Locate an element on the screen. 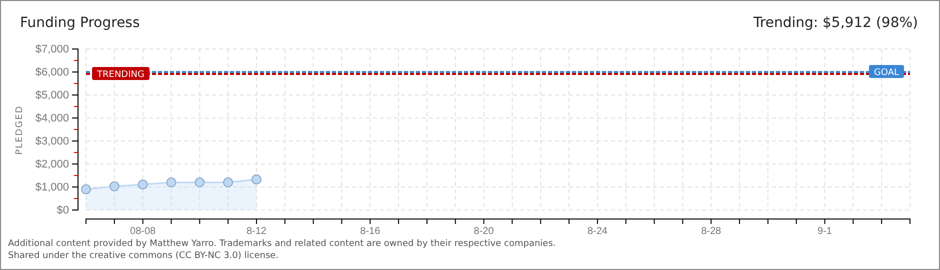 Image resolution: width=940 pixels, height=270 pixels. y-tick-label: $4,000 is located at coordinates (52, 118).